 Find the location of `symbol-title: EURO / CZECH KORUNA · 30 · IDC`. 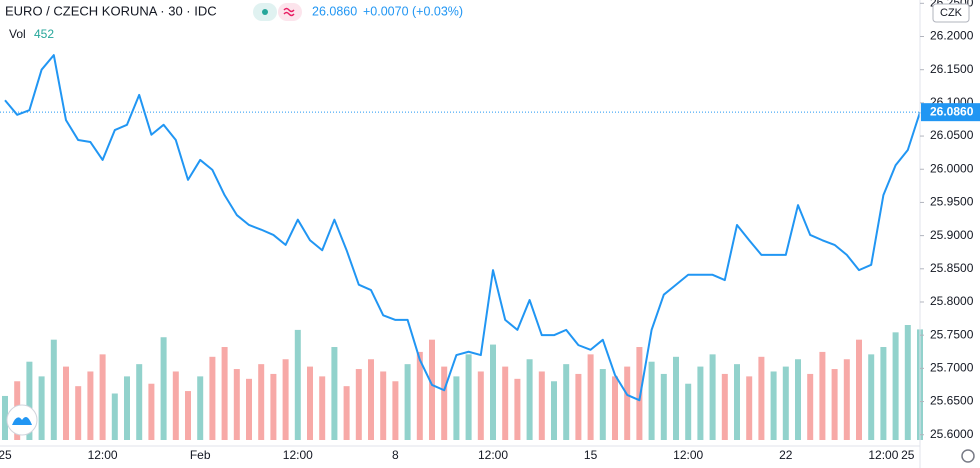

symbol-title: EURO / CZECH KORUNA · 30 · IDC is located at coordinates (111, 10).